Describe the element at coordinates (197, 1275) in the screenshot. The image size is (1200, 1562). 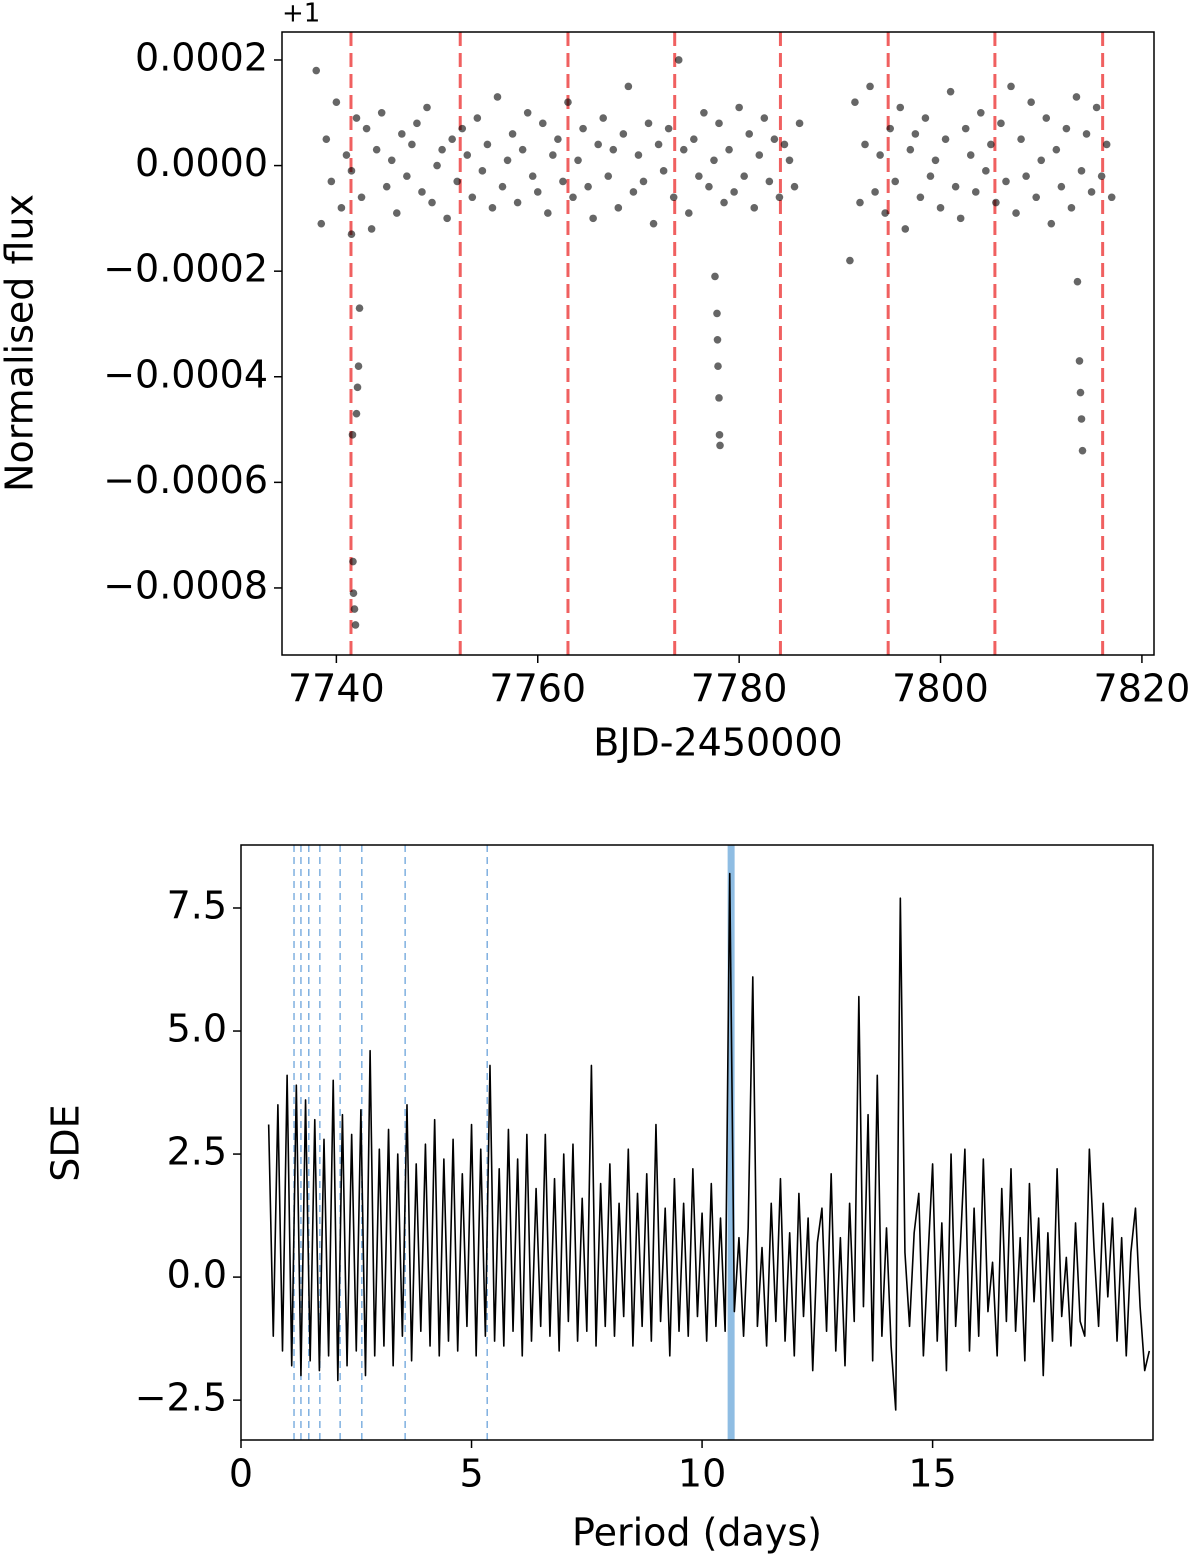
I see `y-tick-label: 0.0` at that location.